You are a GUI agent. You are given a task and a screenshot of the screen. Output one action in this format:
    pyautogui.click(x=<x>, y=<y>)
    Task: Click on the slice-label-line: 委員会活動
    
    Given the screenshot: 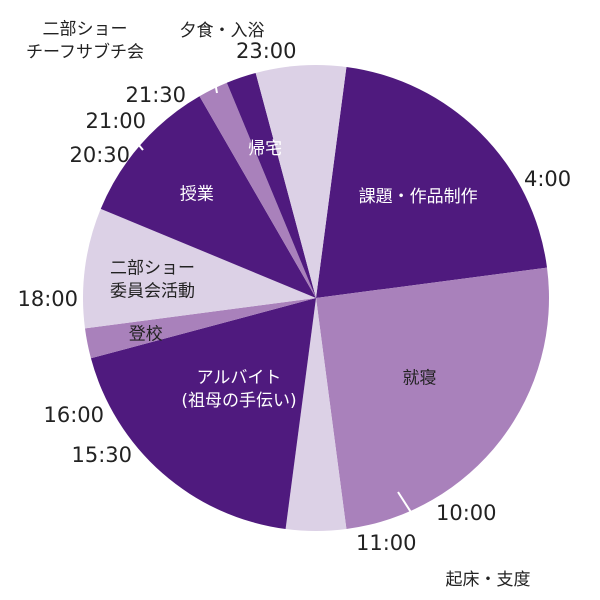 What is the action you would take?
    pyautogui.click(x=152, y=291)
    